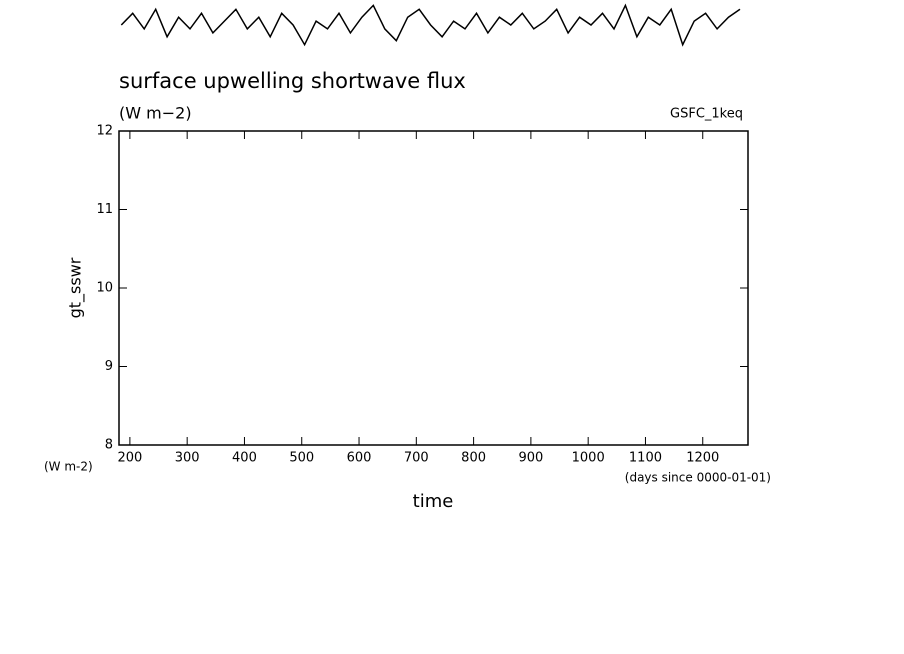 The height and width of the screenshot is (654, 904). What do you see at coordinates (187, 458) in the screenshot?
I see `x-tick-label: 300` at bounding box center [187, 458].